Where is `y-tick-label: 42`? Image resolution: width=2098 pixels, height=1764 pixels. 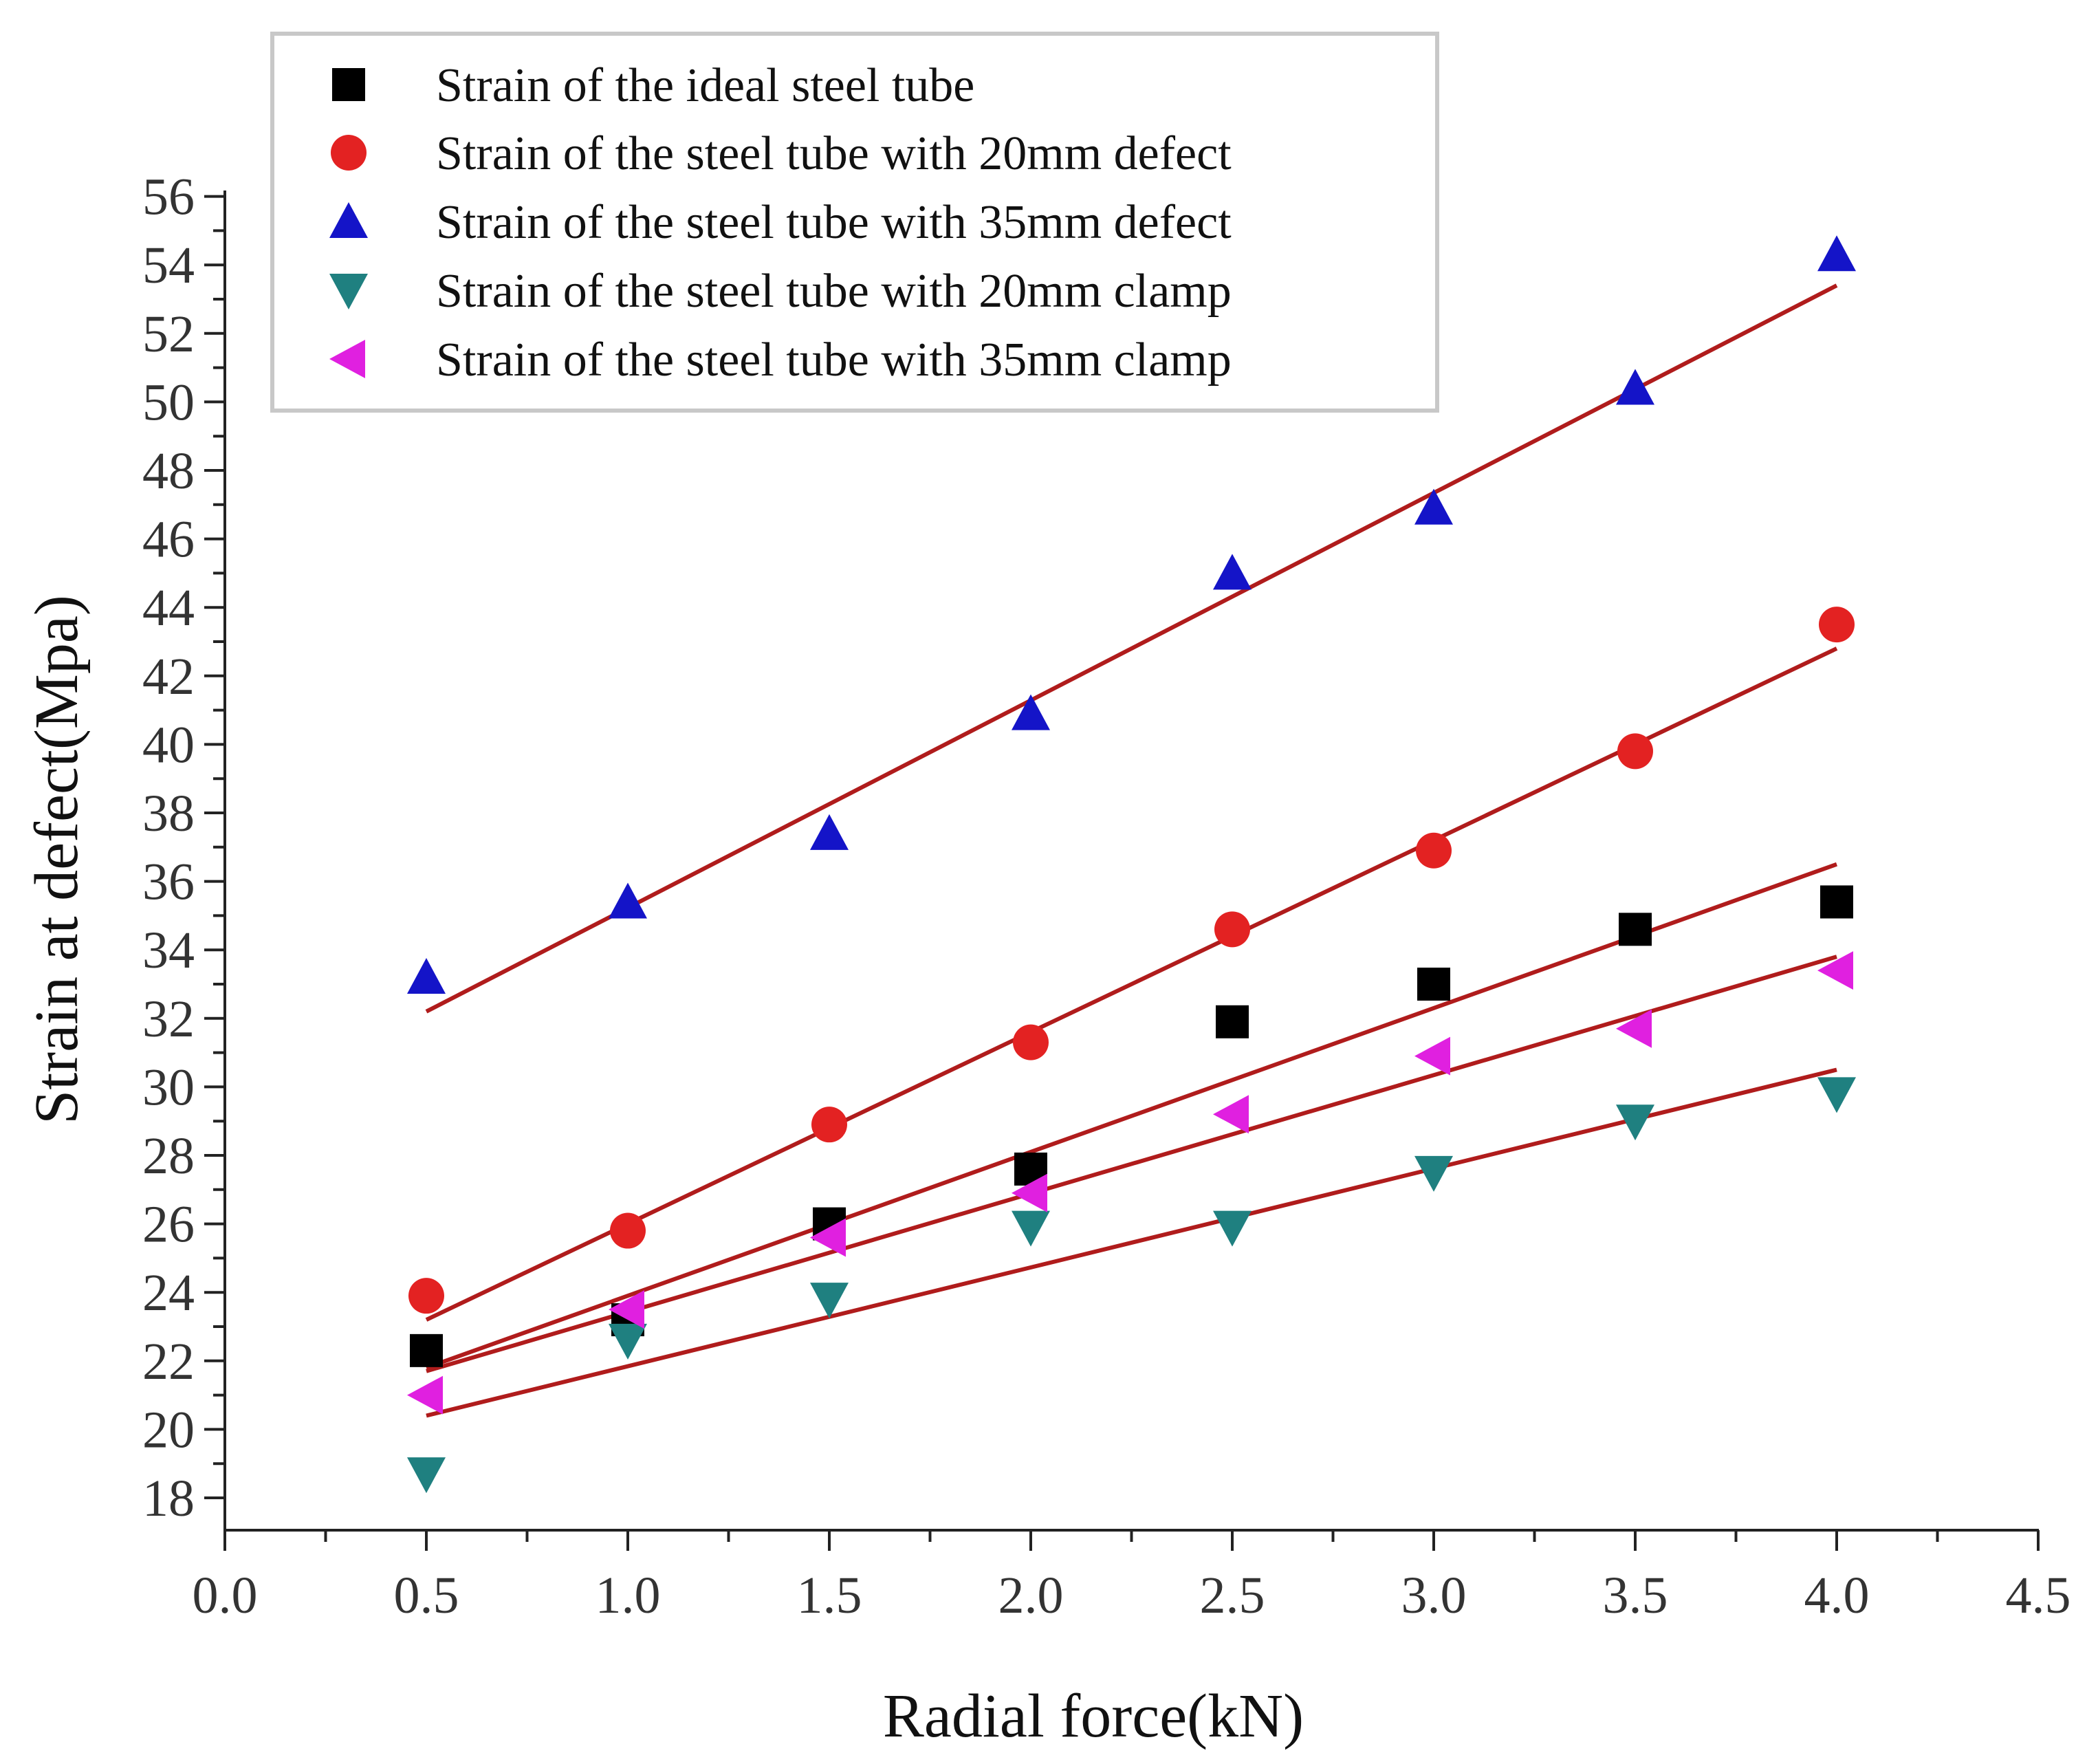 y-tick-label: 42 is located at coordinates (168, 677).